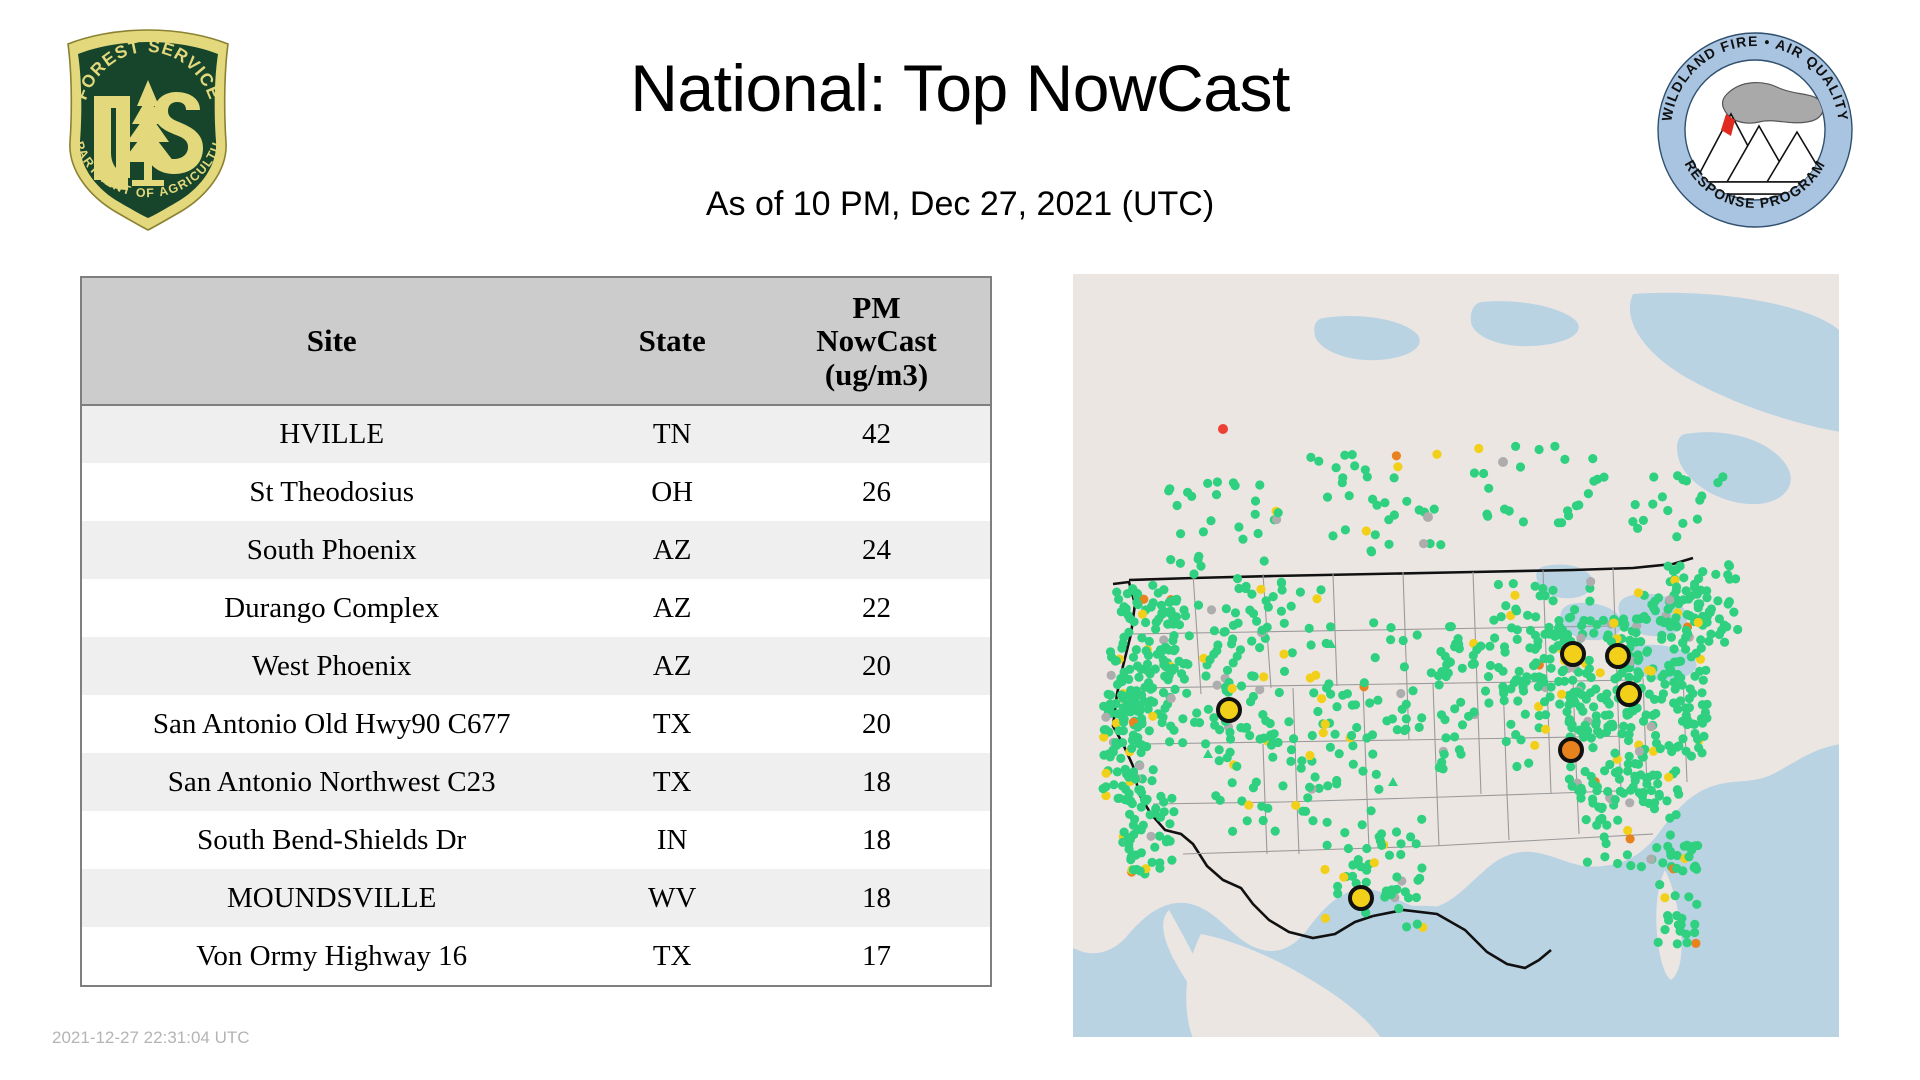 This screenshot has width=1920, height=1080. What do you see at coordinates (148, 133) in the screenshot?
I see `conifer-tree-icon` at bounding box center [148, 133].